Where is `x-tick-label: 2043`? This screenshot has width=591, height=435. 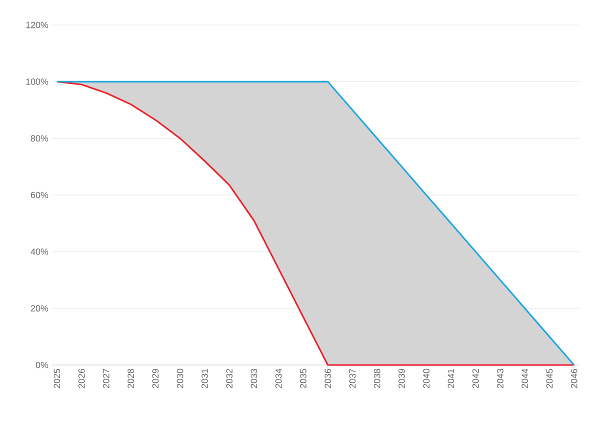
x-tick-label: 2043 is located at coordinates (500, 378).